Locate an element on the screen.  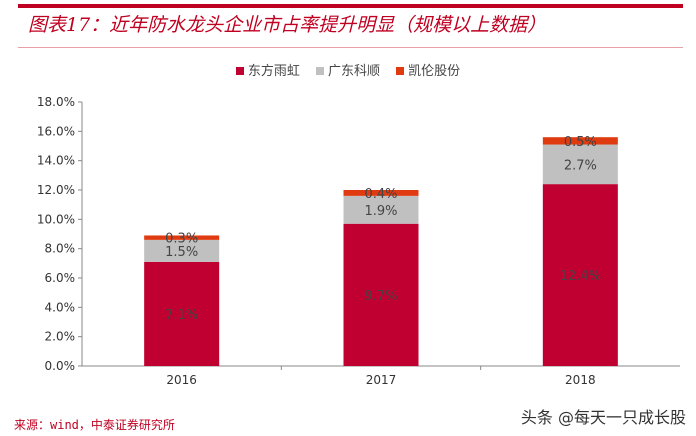
top-rule is located at coordinates (350, 6).